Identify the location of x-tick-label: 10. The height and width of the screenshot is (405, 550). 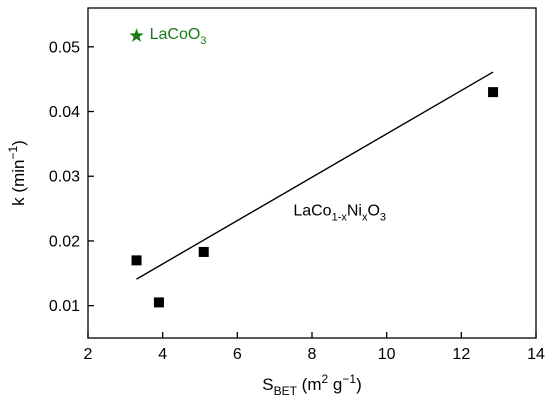
(387, 354).